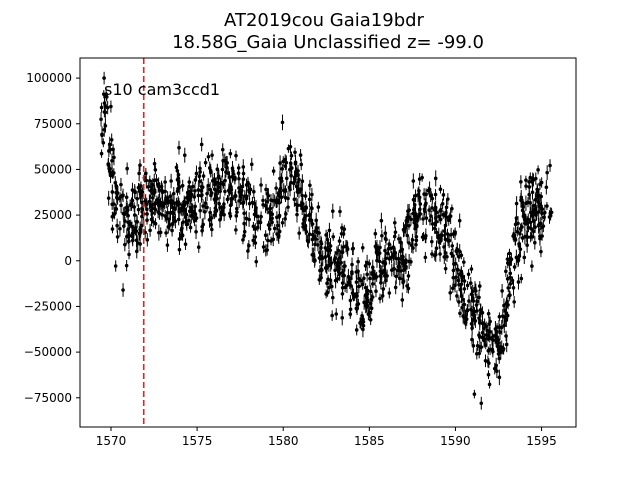  Describe the element at coordinates (328, 42) in the screenshot. I see `chart-title-line-2: 18.58G_Gaia Unclassified z= -99.0` at that location.